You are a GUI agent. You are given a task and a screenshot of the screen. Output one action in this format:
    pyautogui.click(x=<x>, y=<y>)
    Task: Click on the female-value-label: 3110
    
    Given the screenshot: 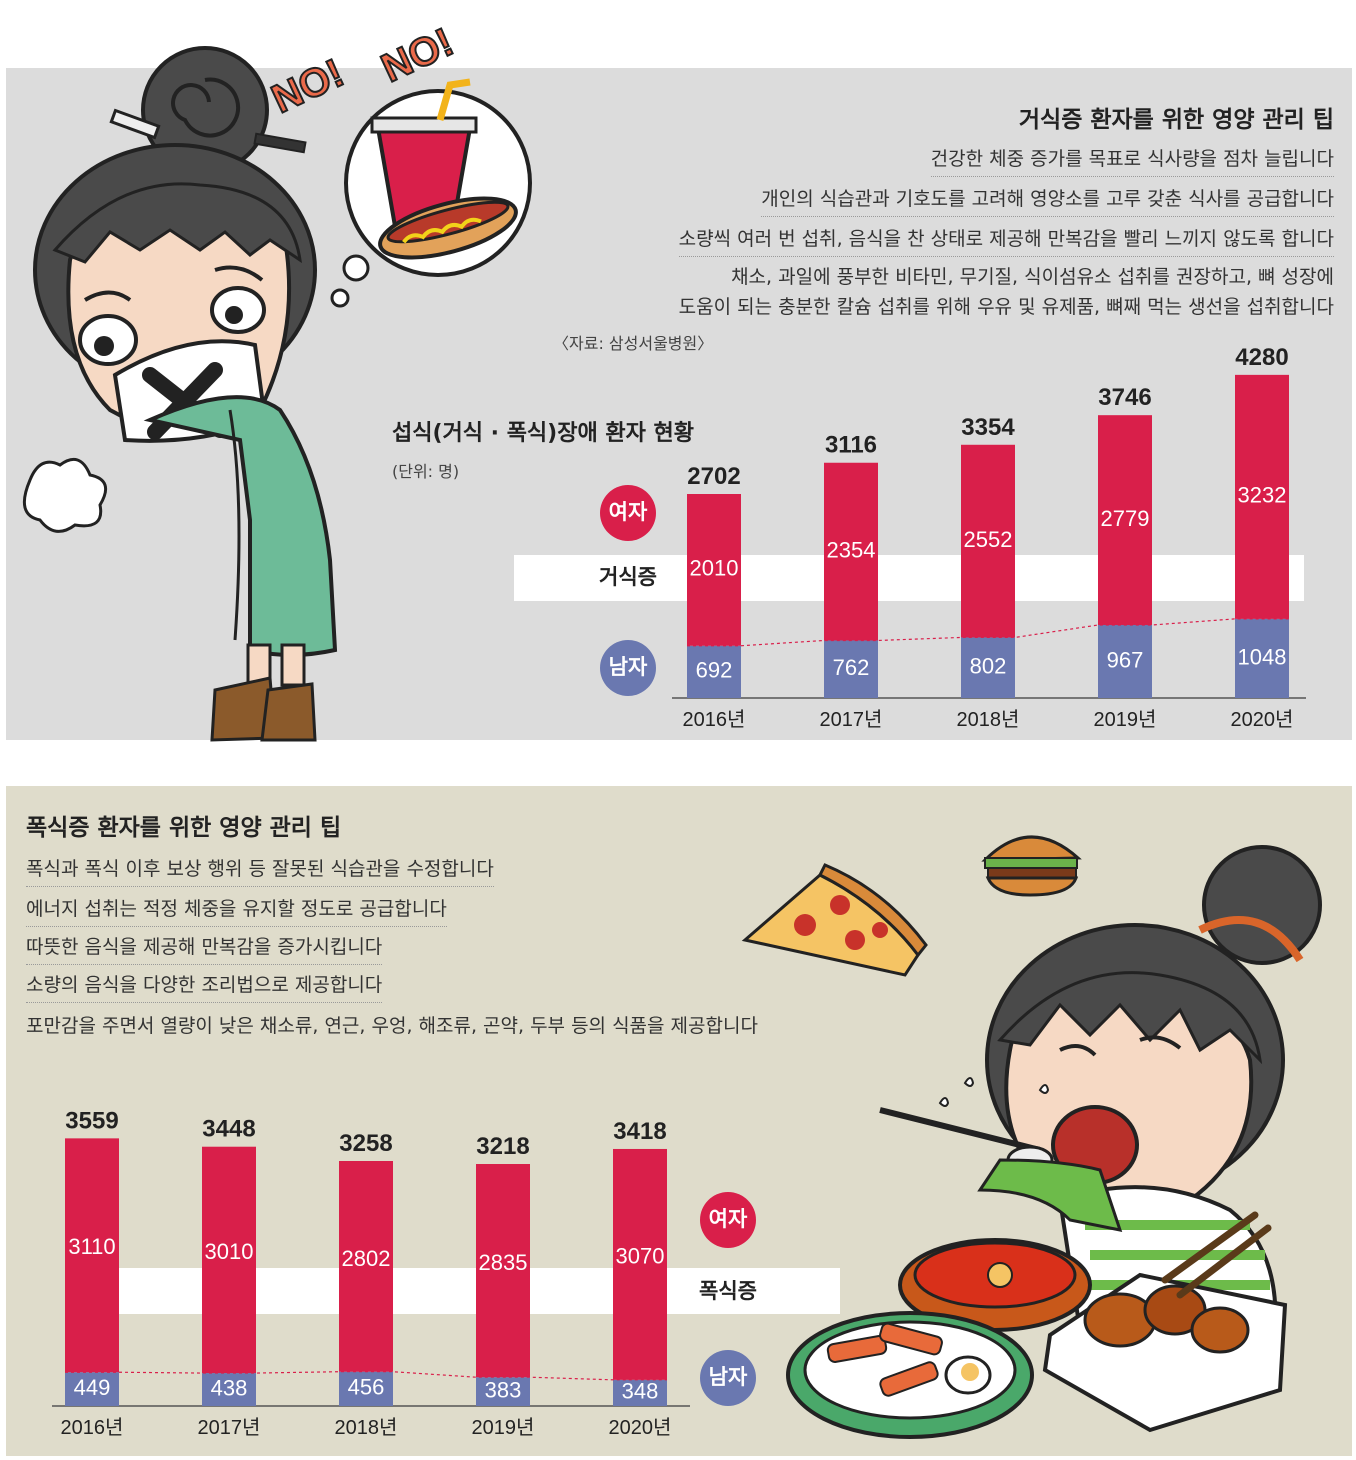 What is the action you would take?
    pyautogui.click(x=91, y=1246)
    